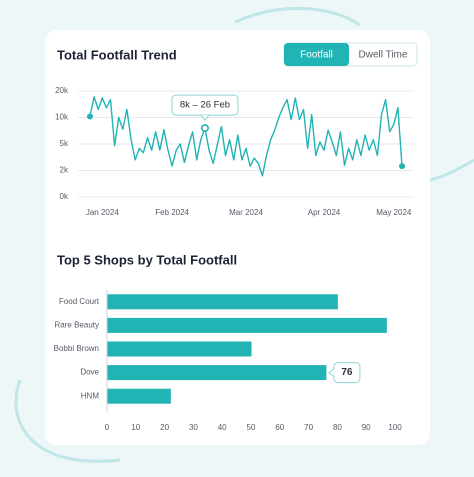 This screenshot has height=477, width=474. What do you see at coordinates (64, 170) in the screenshot?
I see `y-tick-label: 2k` at bounding box center [64, 170].